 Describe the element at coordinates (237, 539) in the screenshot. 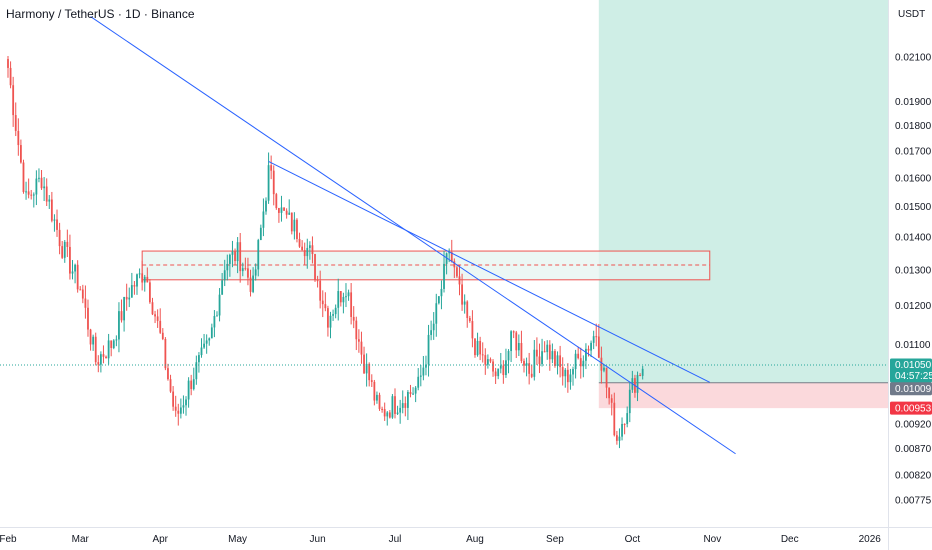

I see `time-tick-label: May` at that location.